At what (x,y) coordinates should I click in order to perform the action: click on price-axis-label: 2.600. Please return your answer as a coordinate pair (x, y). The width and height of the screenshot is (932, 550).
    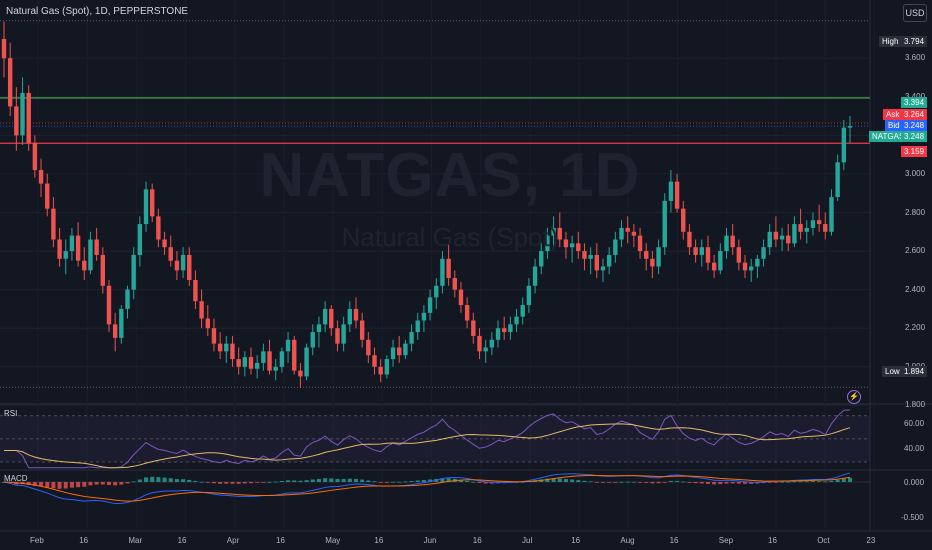
    Looking at the image, I should click on (915, 251).